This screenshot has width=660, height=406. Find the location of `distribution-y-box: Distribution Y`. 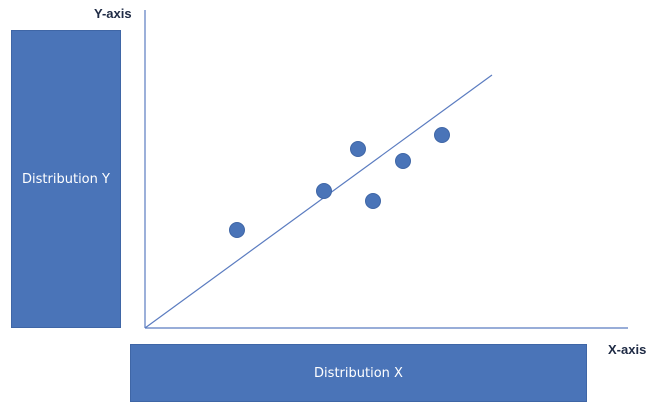

distribution-y-box: Distribution Y is located at coordinates (66, 179).